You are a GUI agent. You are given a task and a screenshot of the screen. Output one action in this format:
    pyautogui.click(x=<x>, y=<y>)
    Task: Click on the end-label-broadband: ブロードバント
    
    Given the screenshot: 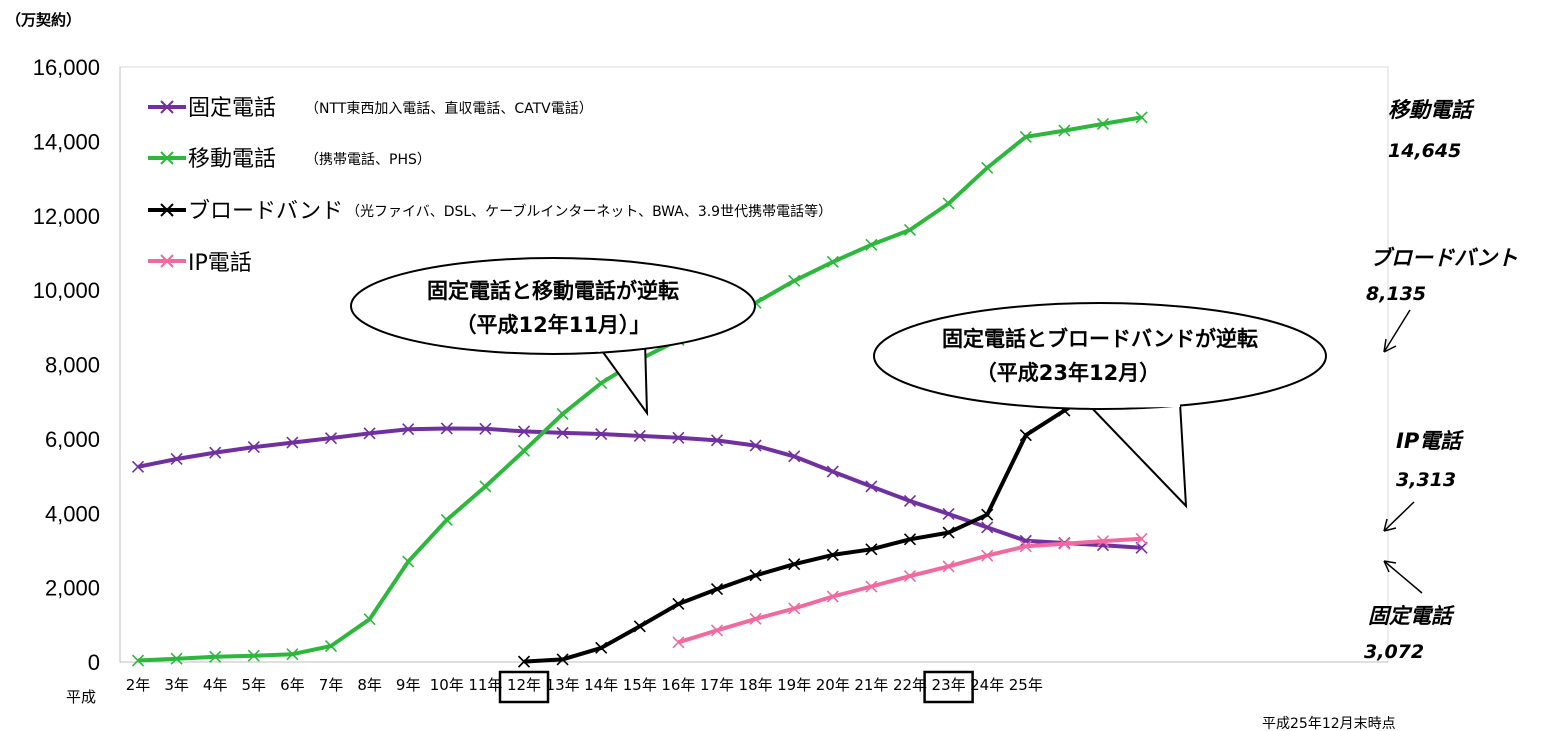 What is the action you would take?
    pyautogui.click(x=1444, y=258)
    